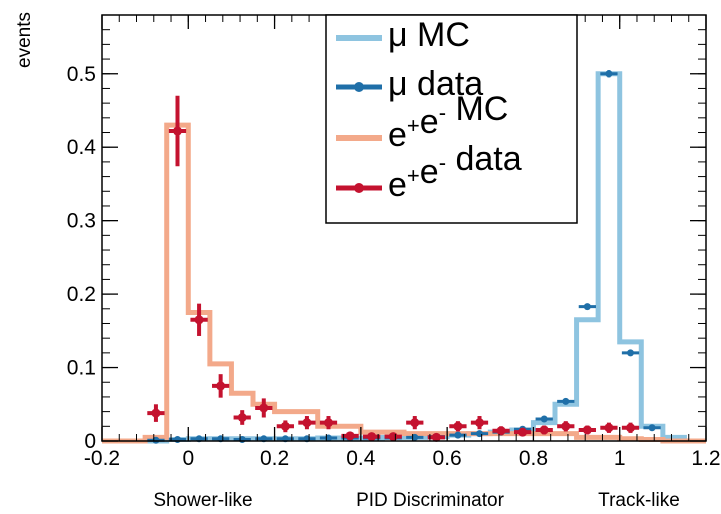 The width and height of the screenshot is (721, 514). What do you see at coordinates (429, 35) in the screenshot?
I see `legend-label: μ MC` at bounding box center [429, 35].